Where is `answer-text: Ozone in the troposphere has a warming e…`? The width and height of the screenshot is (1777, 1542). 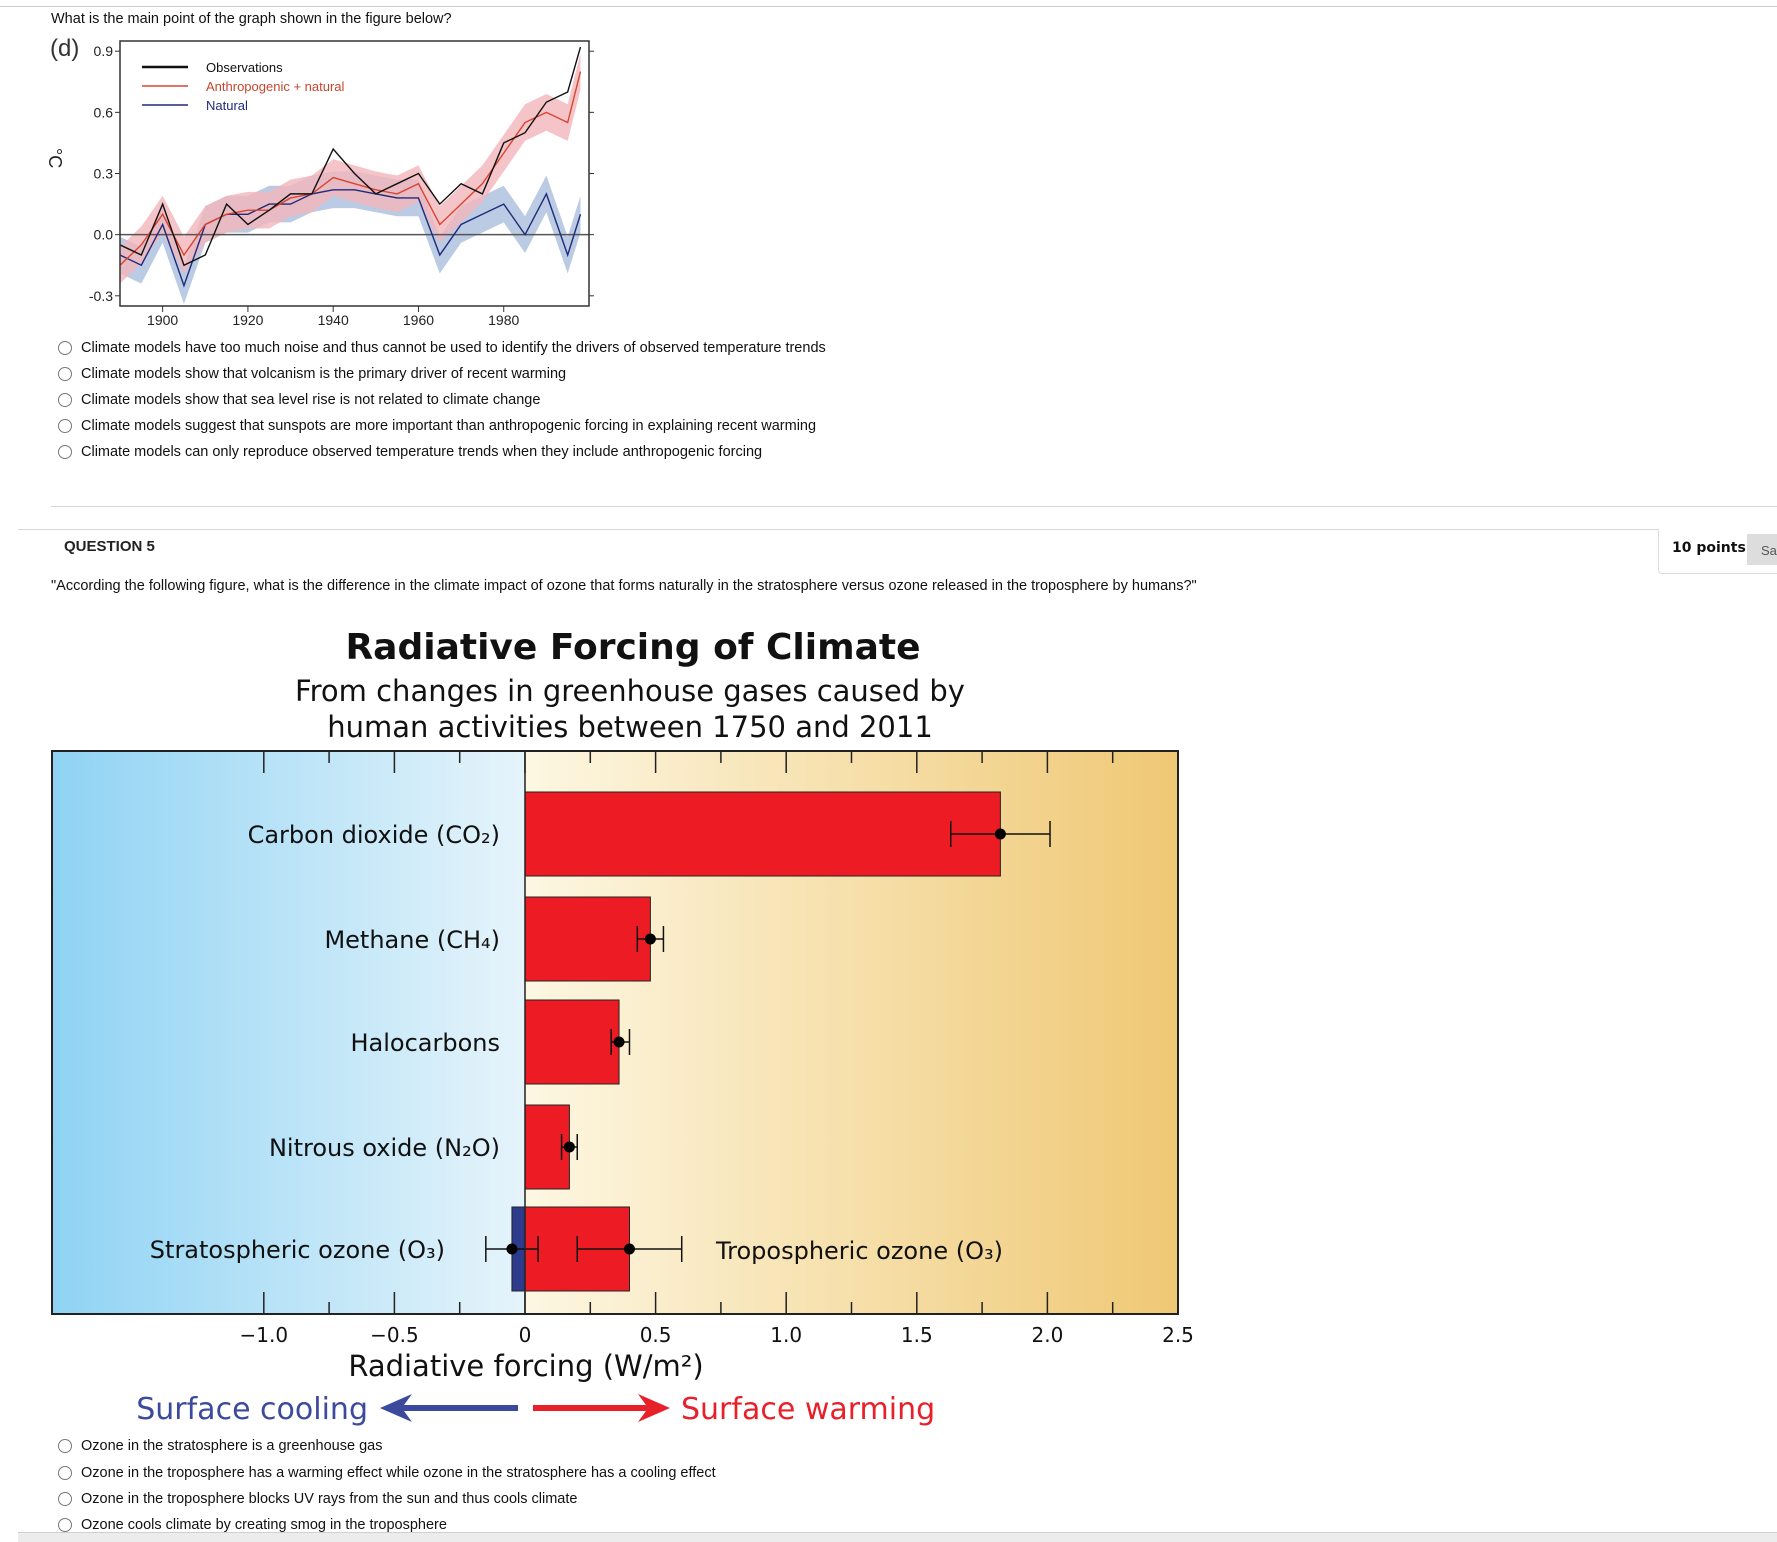 answer-text: Ozone in the troposphere has a warming e… is located at coordinates (398, 1473).